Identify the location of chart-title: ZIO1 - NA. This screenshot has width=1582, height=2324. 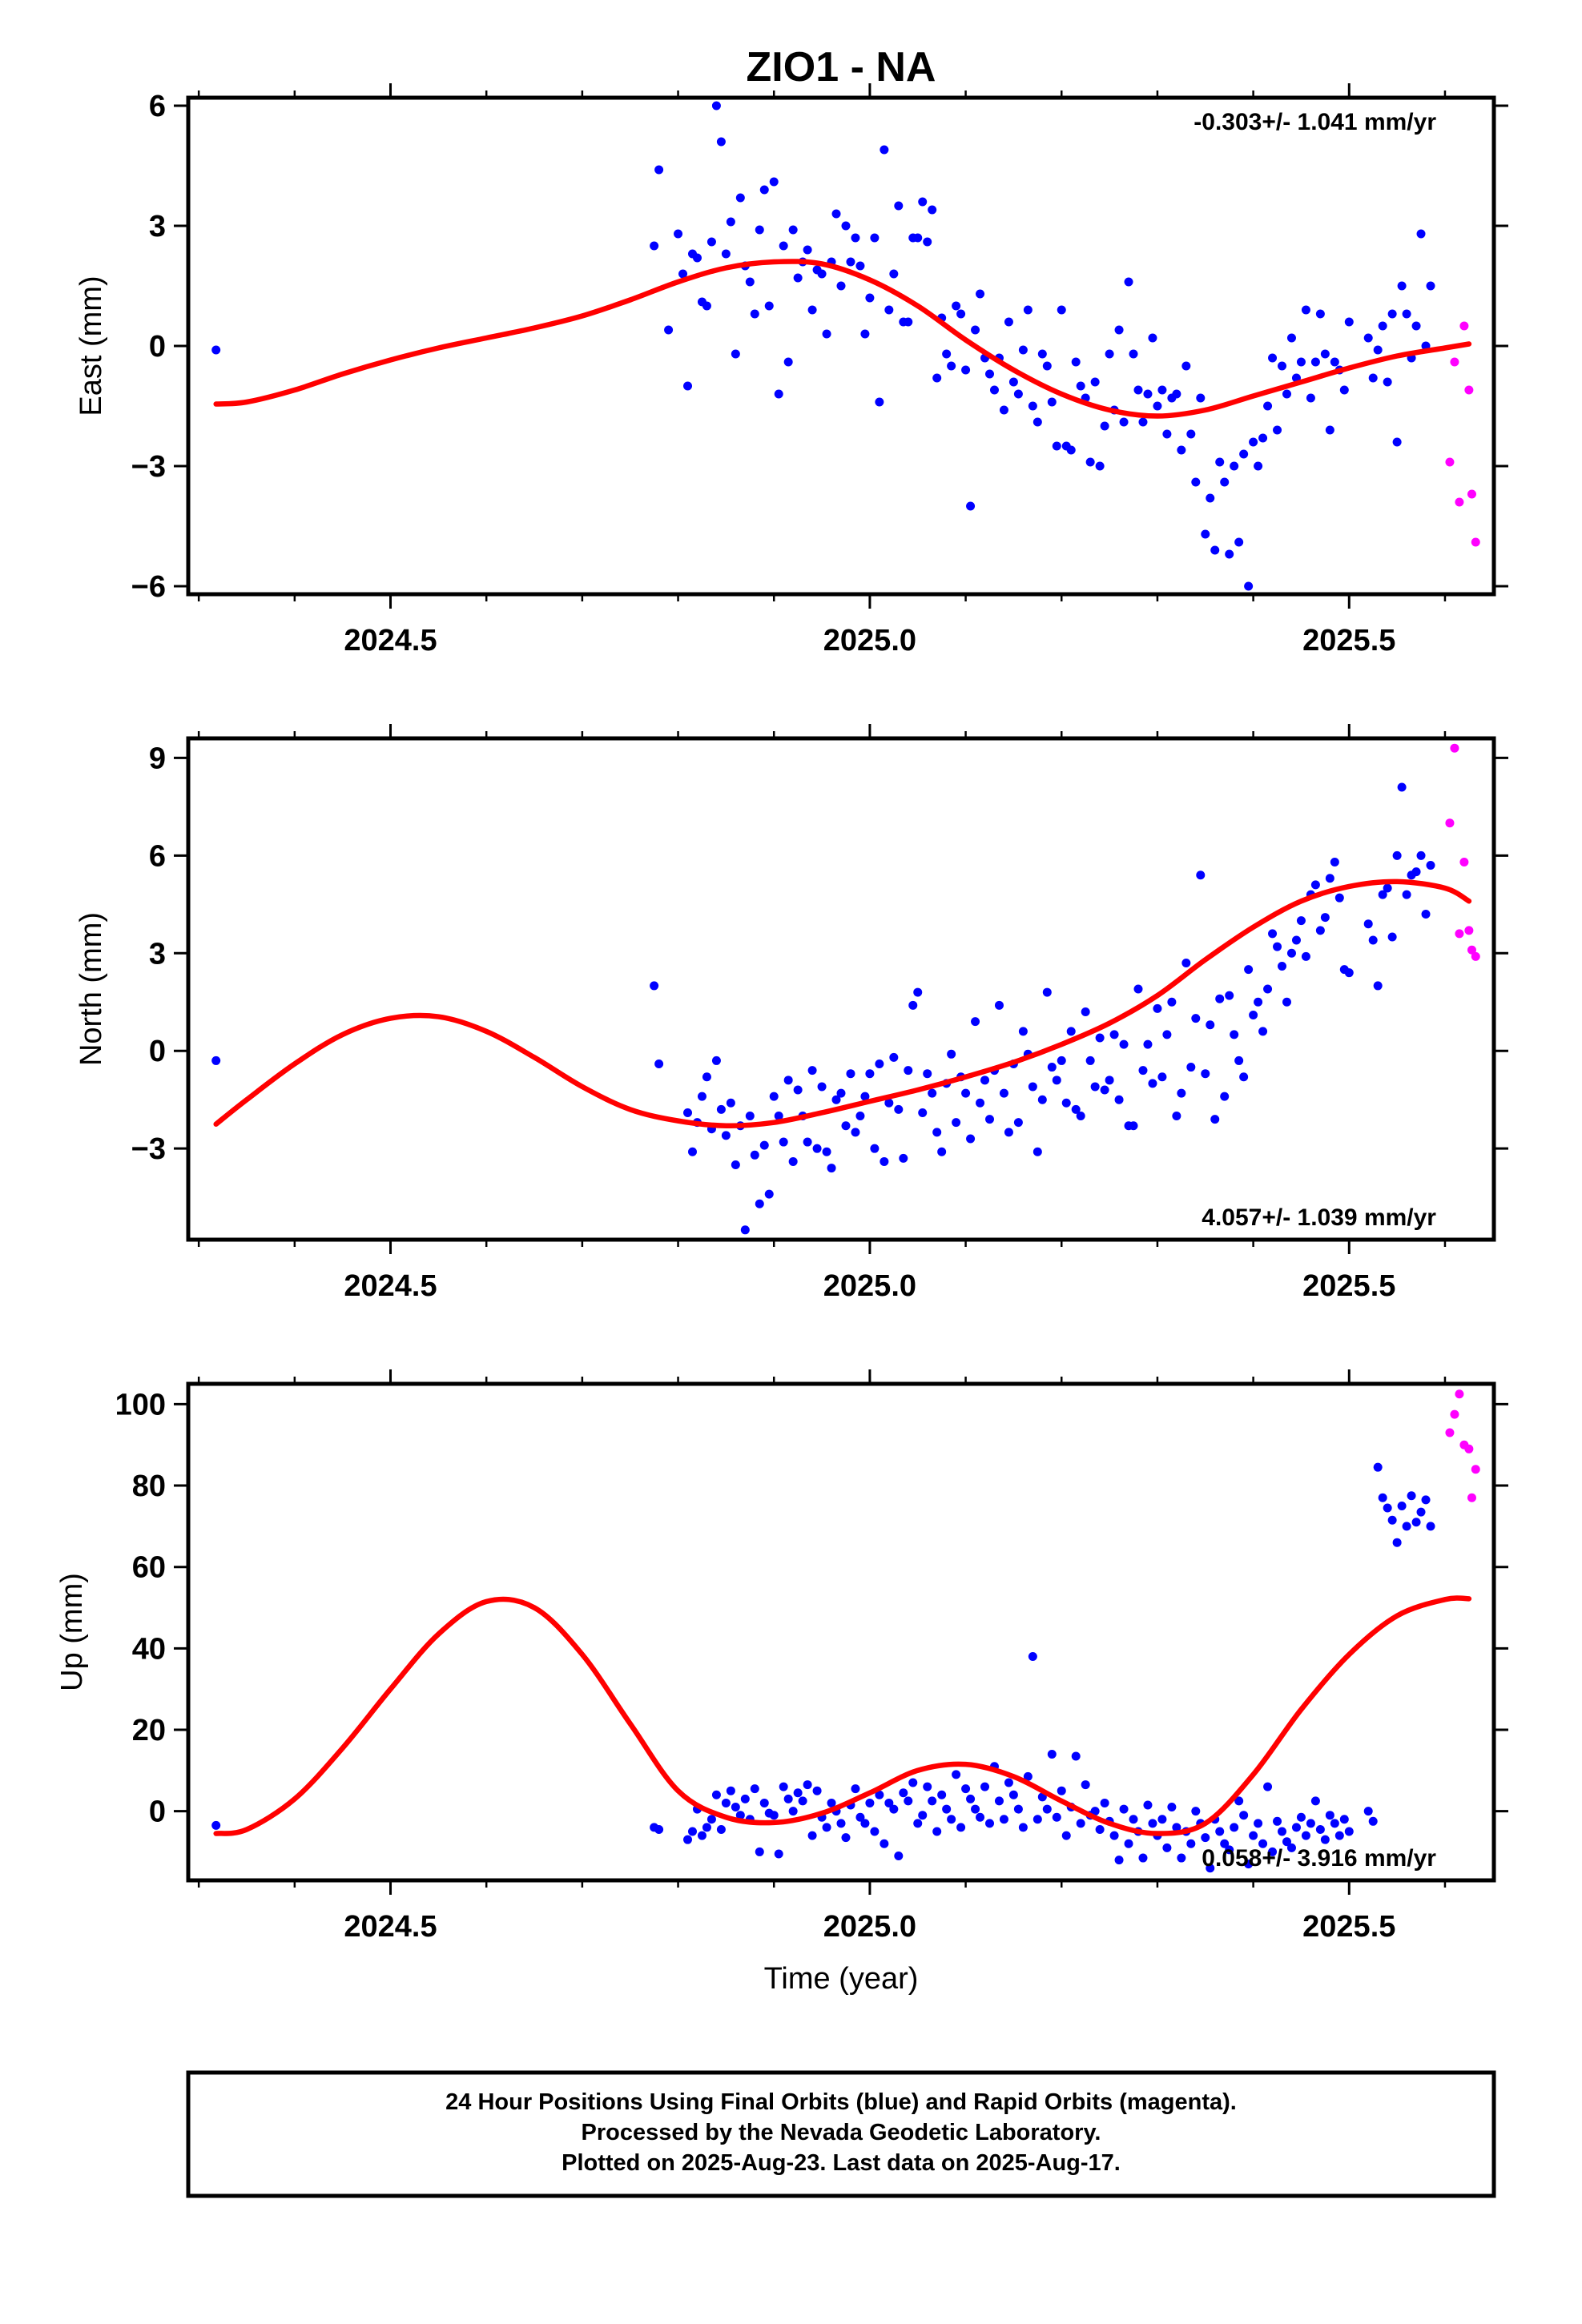
(841, 67).